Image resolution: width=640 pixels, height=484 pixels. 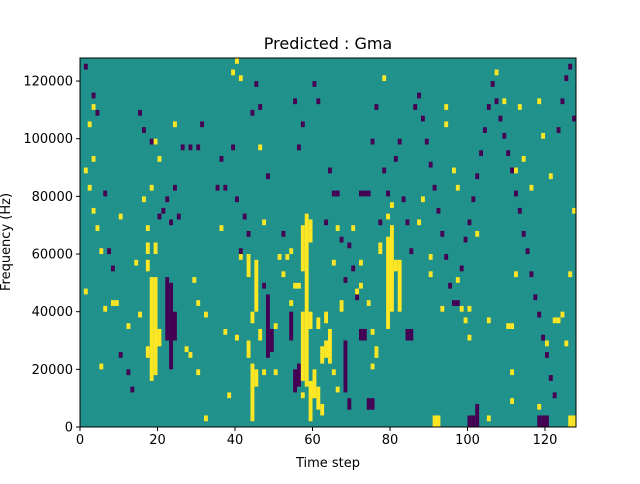 I want to click on y-tick-label: 80000, so click(x=52, y=197).